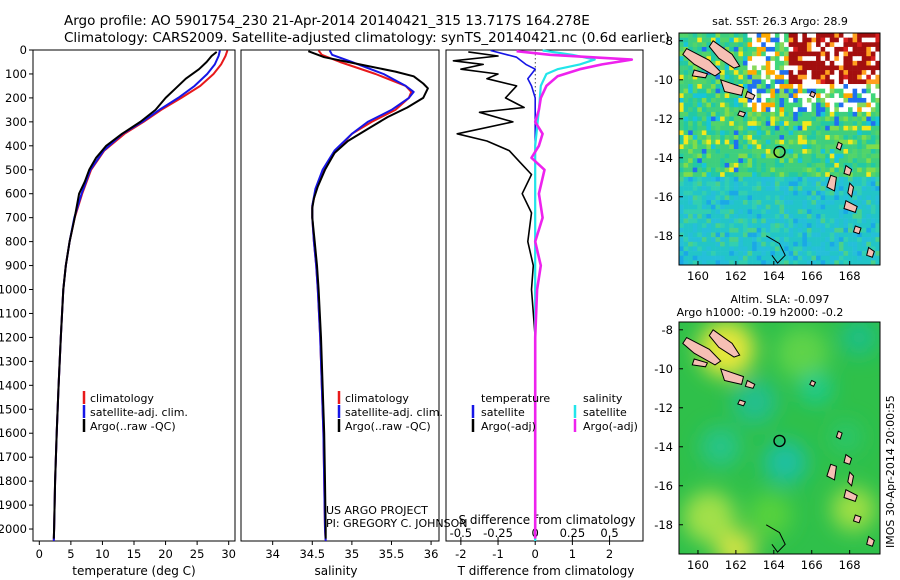 This screenshot has height=580, width=900. Describe the element at coordinates (535, 554) in the screenshot. I see `x-tick-label: 0` at that location.